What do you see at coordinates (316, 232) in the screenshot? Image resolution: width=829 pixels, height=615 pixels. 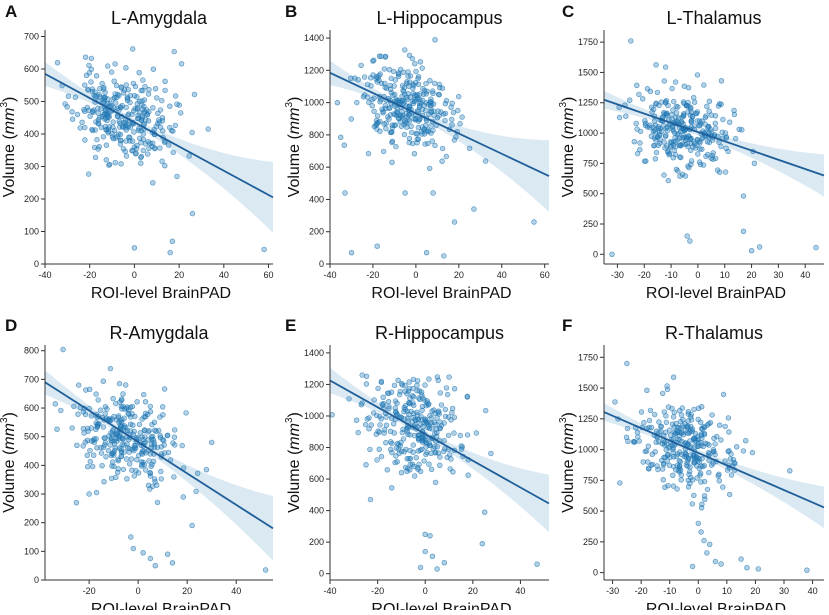 I see `y-tick-label: 200` at bounding box center [316, 232].